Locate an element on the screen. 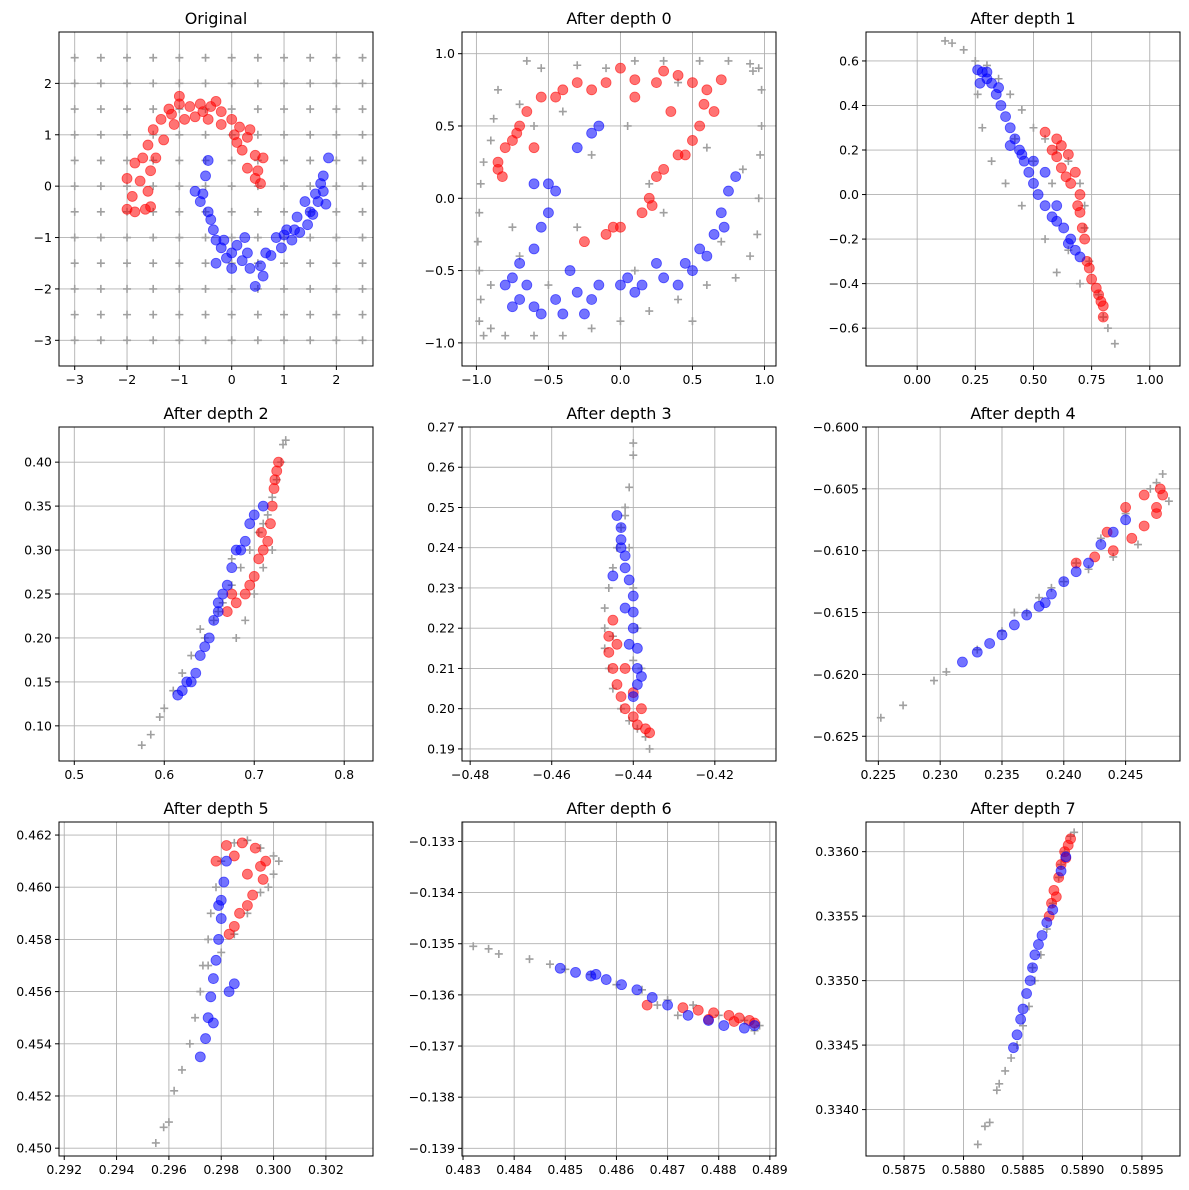 The height and width of the screenshot is (1190, 1189). y-tick-label: 0.26 is located at coordinates (441, 467).